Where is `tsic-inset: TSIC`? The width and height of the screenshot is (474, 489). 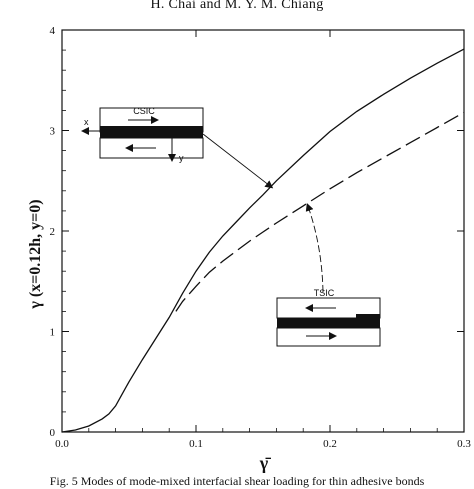
tsic-inset: TSIC is located at coordinates (328, 317).